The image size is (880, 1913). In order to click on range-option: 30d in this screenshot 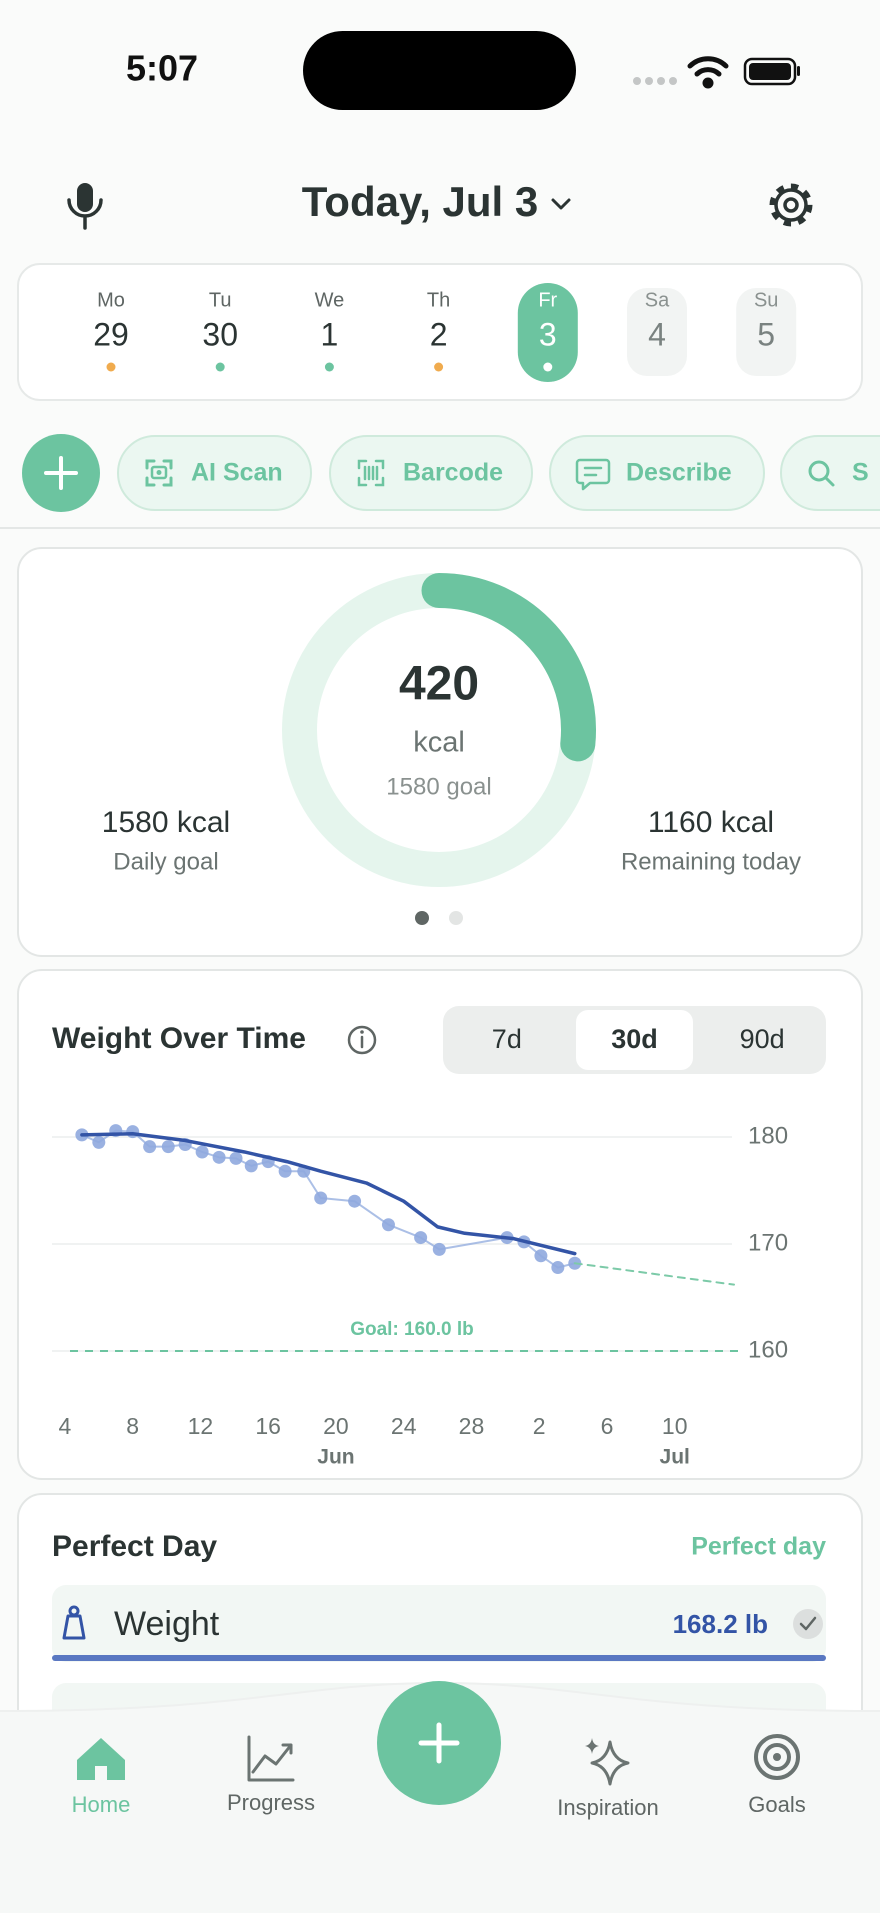, I will do `click(634, 1040)`.